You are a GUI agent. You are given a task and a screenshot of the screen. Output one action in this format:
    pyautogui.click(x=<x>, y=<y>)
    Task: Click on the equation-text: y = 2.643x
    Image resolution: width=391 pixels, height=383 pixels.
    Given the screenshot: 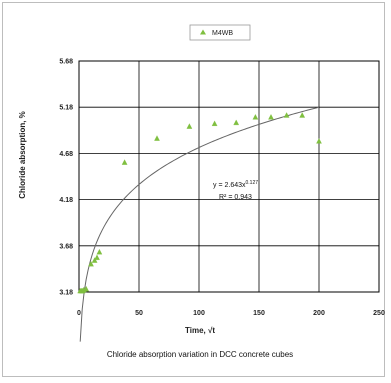 What is the action you would take?
    pyautogui.click(x=229, y=185)
    